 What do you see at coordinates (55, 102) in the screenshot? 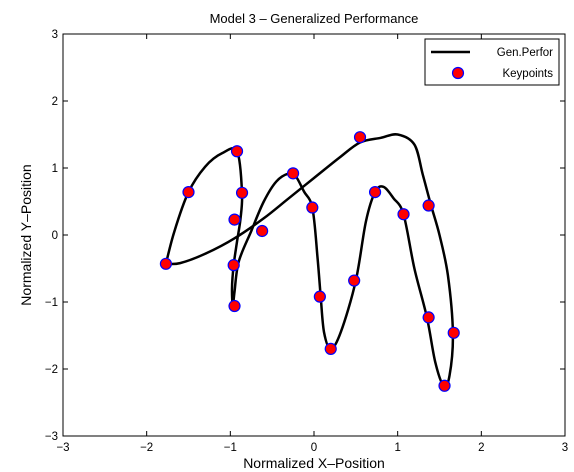
I see `y-tick-label: 2` at bounding box center [55, 102].